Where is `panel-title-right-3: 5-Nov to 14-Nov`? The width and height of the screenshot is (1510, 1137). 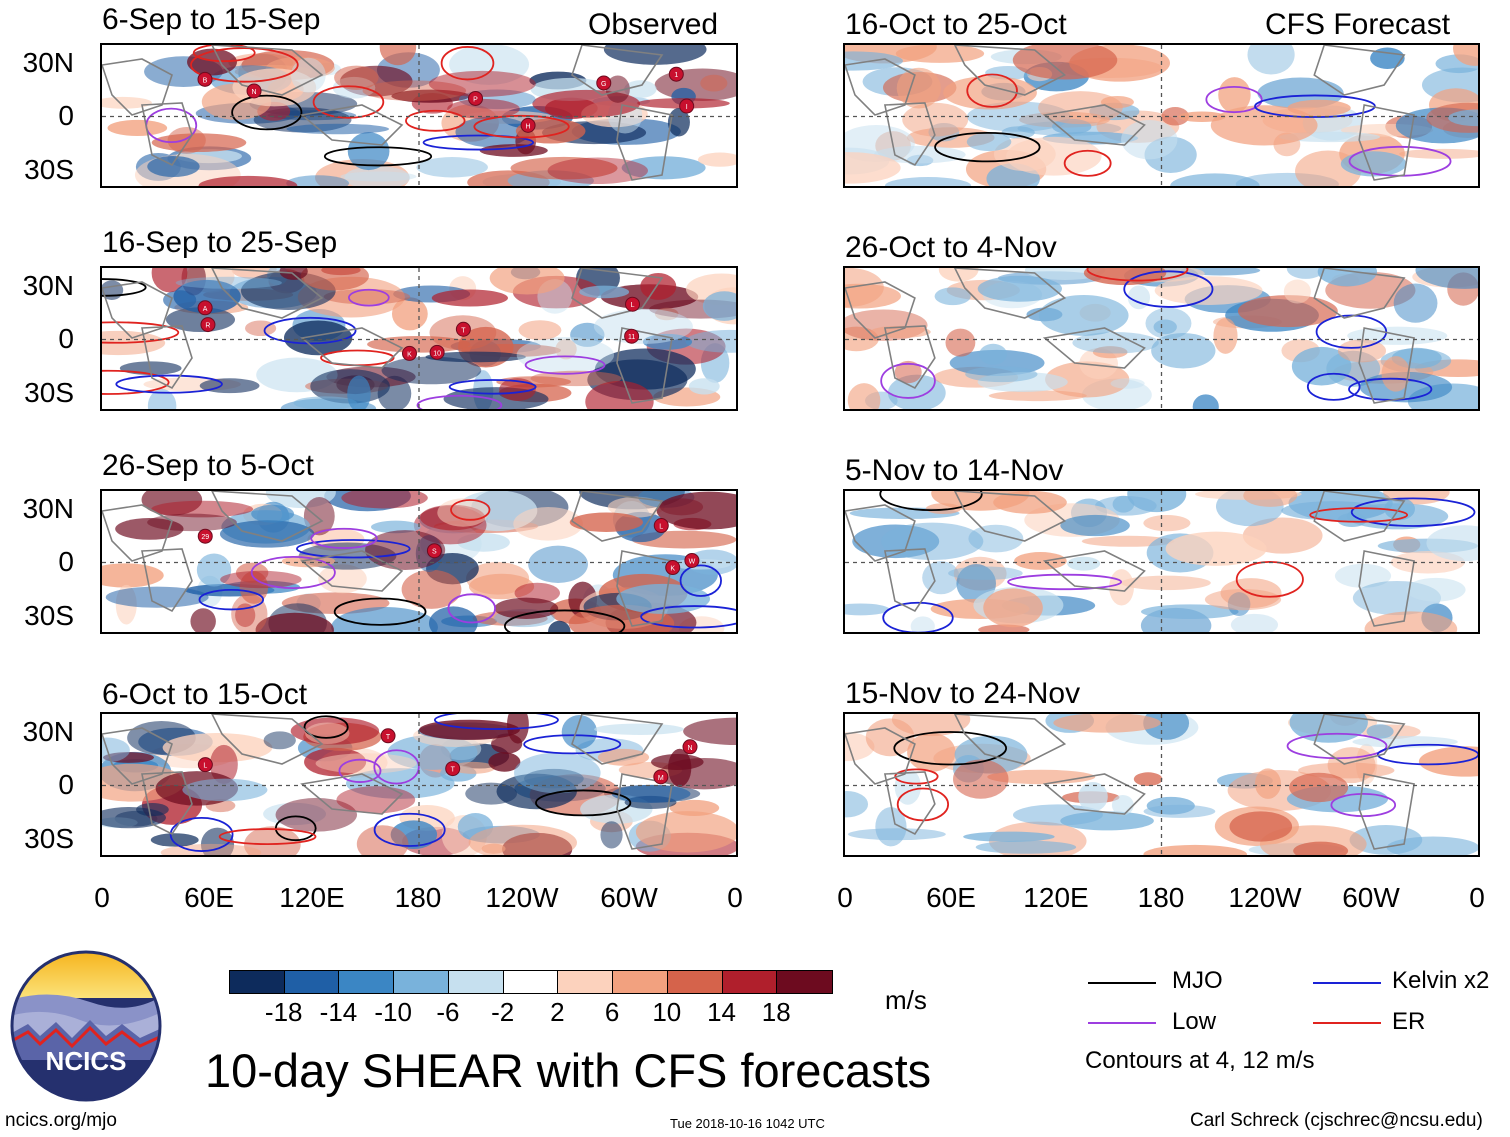
panel-title-right-3: 5-Nov to 14-Nov is located at coordinates (954, 470).